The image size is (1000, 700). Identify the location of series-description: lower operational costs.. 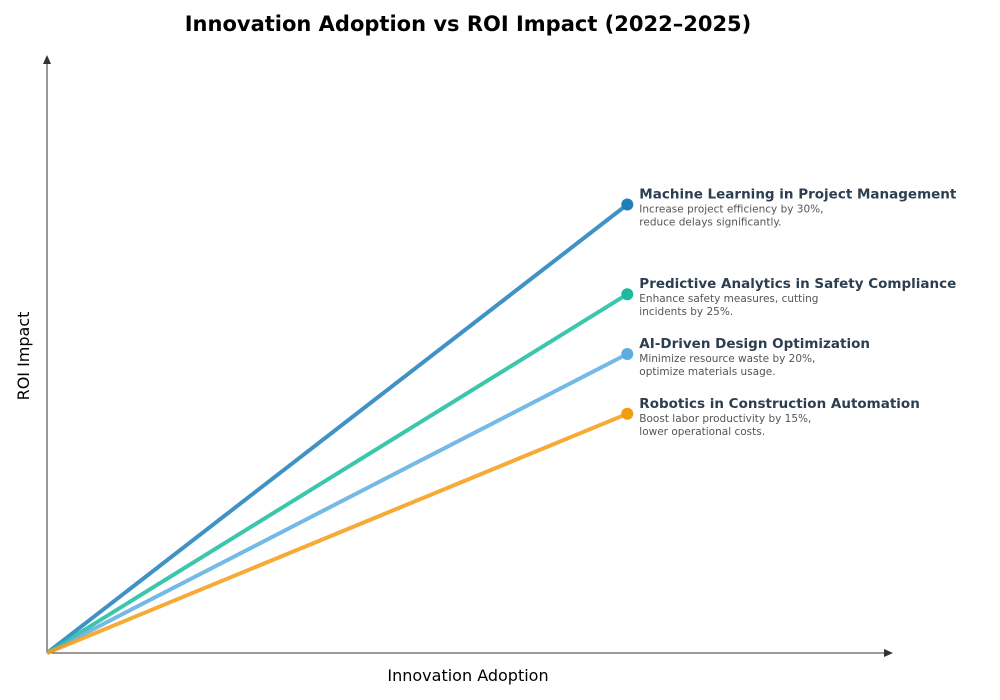
(702, 432).